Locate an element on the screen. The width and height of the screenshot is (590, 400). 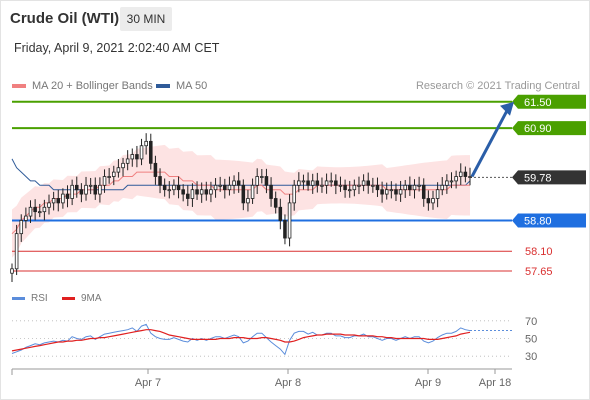
resistance-1-tag is located at coordinates (549, 128).